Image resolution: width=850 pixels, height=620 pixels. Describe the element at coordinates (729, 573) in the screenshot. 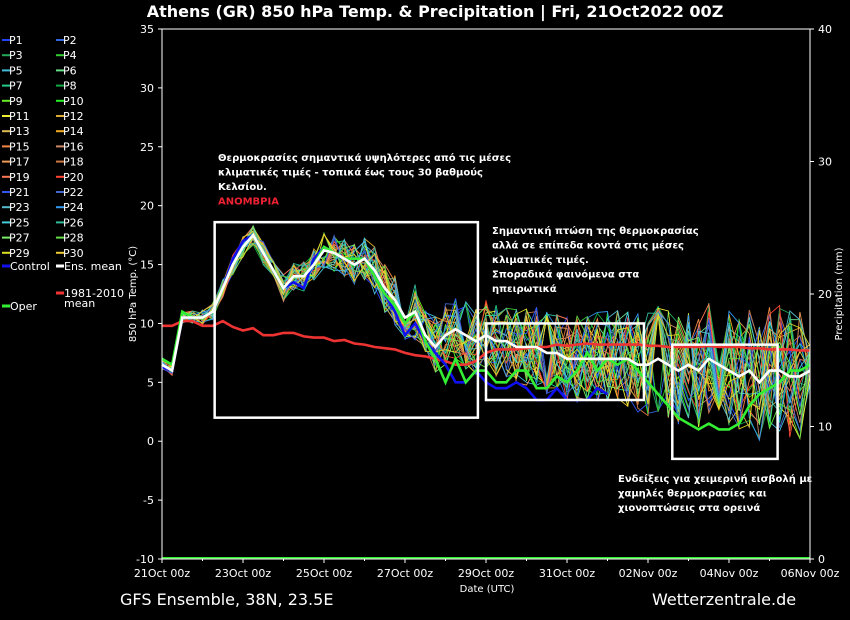

I see `x-tick-label: 04Nov 00z` at that location.